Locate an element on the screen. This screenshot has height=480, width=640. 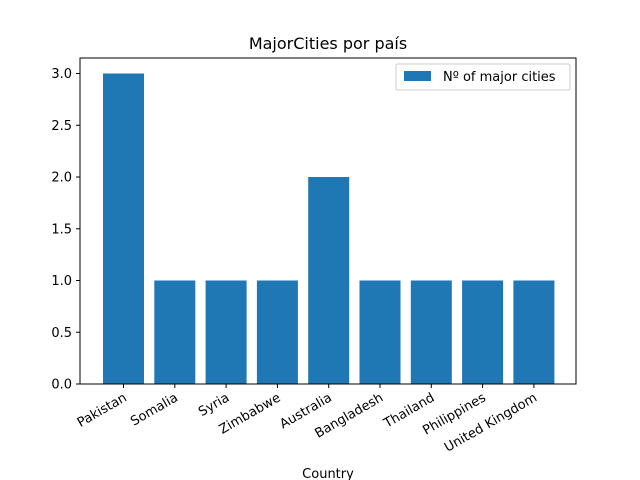
y-tick-label: 2.5 is located at coordinates (61, 126).